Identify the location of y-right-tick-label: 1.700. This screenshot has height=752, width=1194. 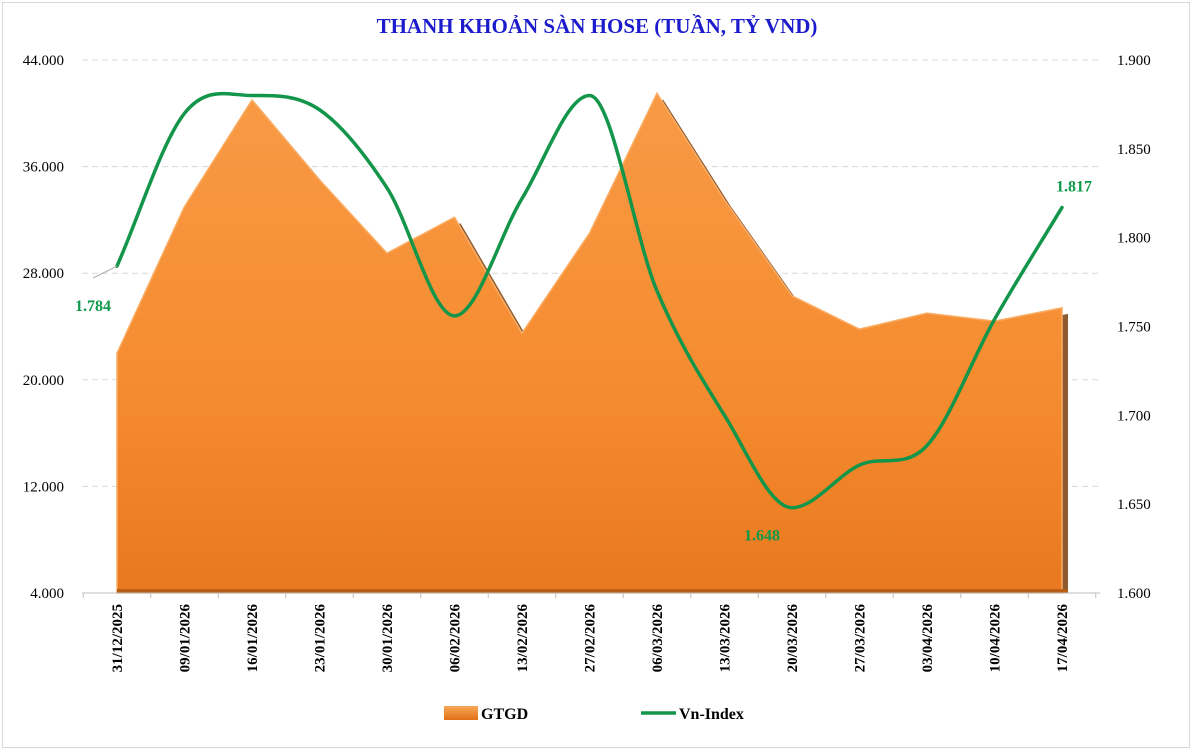
(1134, 416).